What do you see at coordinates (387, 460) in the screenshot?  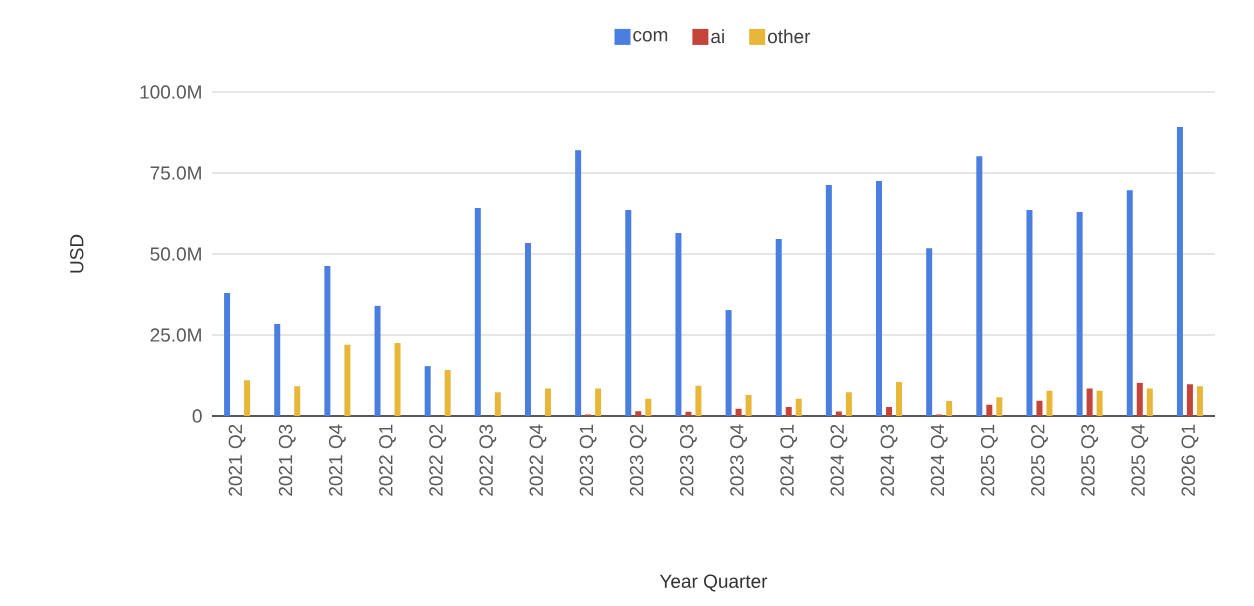 I see `x-tick-label: 2022 Q1` at bounding box center [387, 460].